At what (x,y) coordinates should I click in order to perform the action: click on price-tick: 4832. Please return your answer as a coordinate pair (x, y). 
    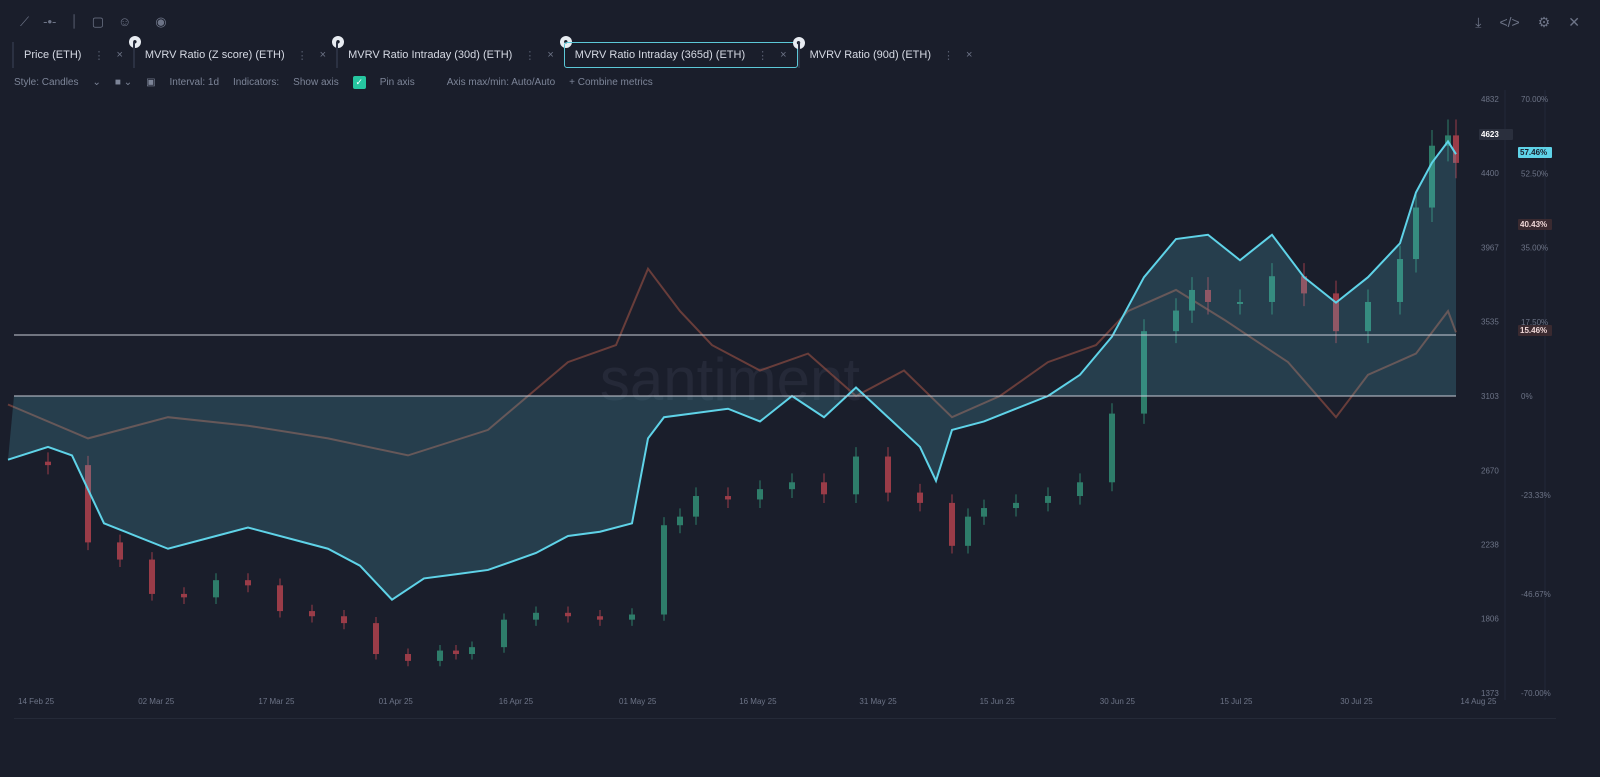
    Looking at the image, I should click on (1490, 99).